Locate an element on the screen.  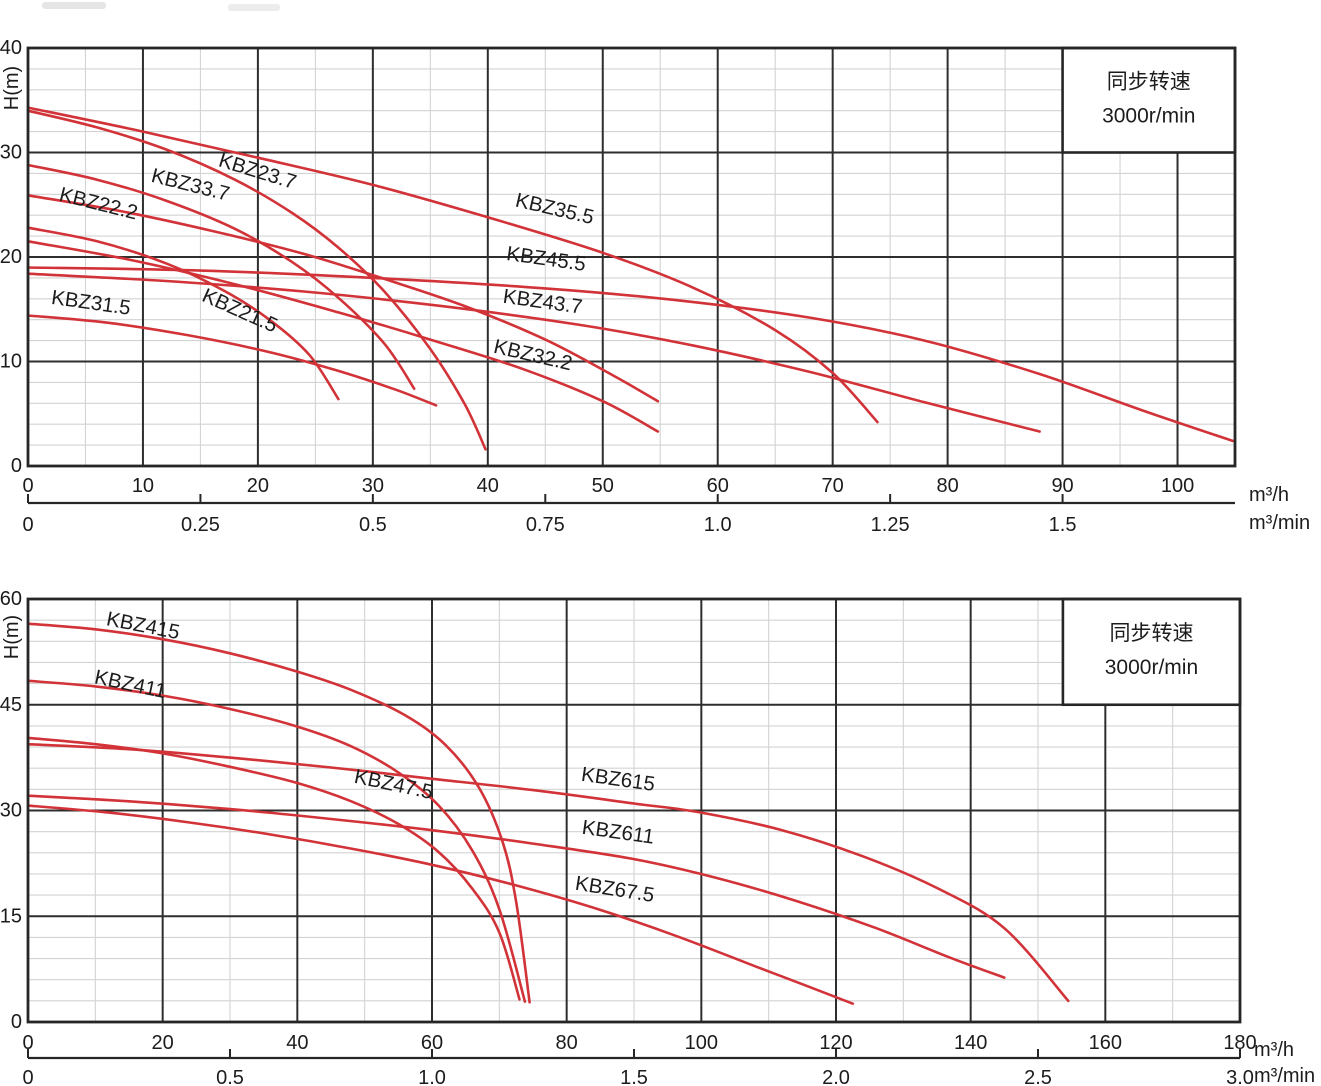
x-tick-label: 10 is located at coordinates (143, 486).